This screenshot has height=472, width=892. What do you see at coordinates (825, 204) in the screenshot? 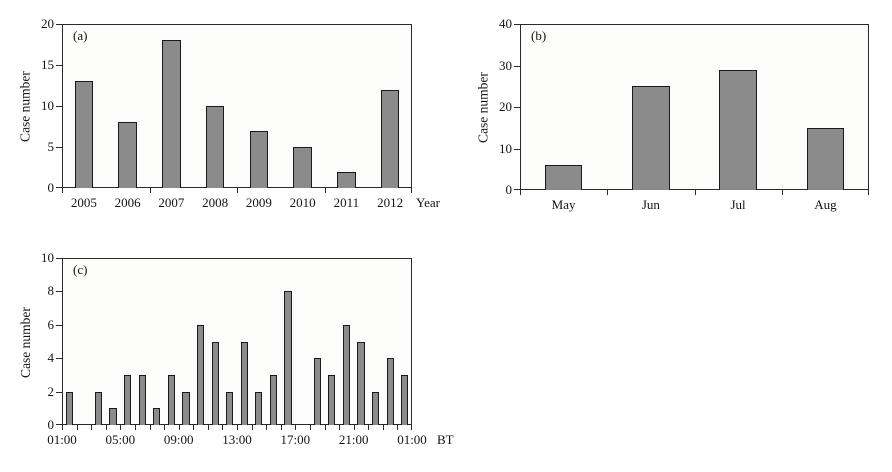
I see `x-tick-label: Aug` at bounding box center [825, 204].